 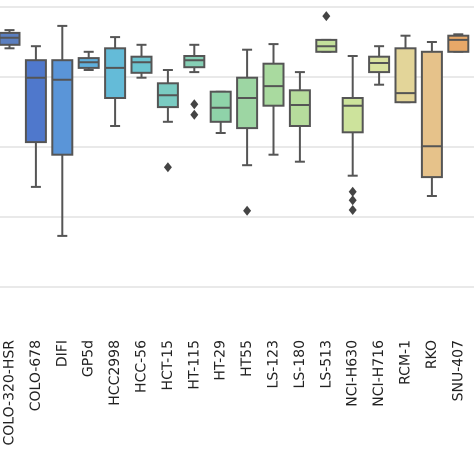 I want to click on x-tick-label: NCI-H716, so click(x=379, y=373).